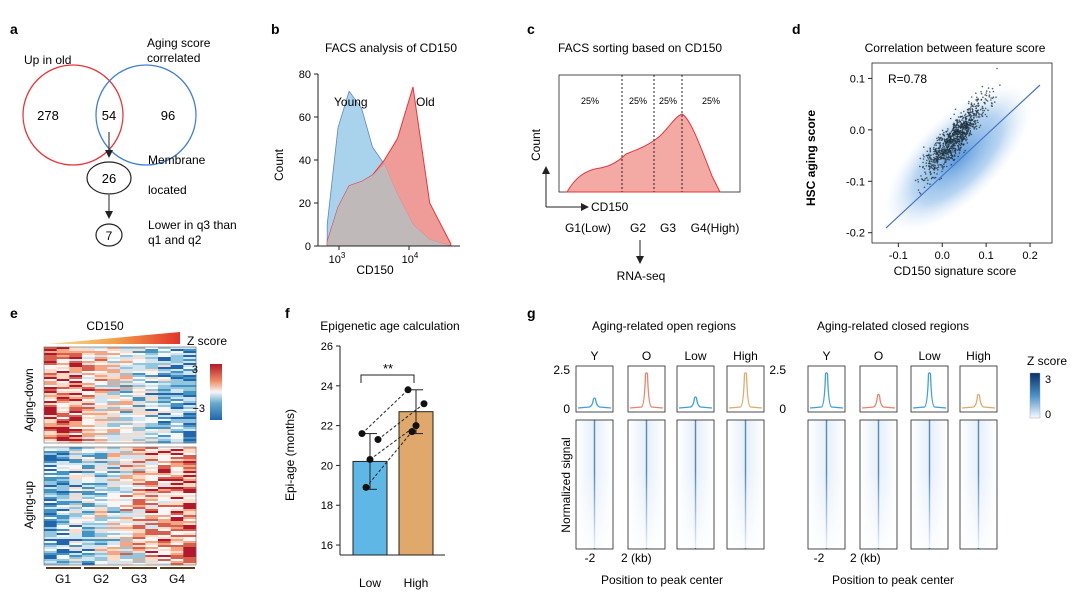 Image resolution: width=1080 pixels, height=603 pixels. I want to click on heatmap-group-4: G4, so click(177, 579).